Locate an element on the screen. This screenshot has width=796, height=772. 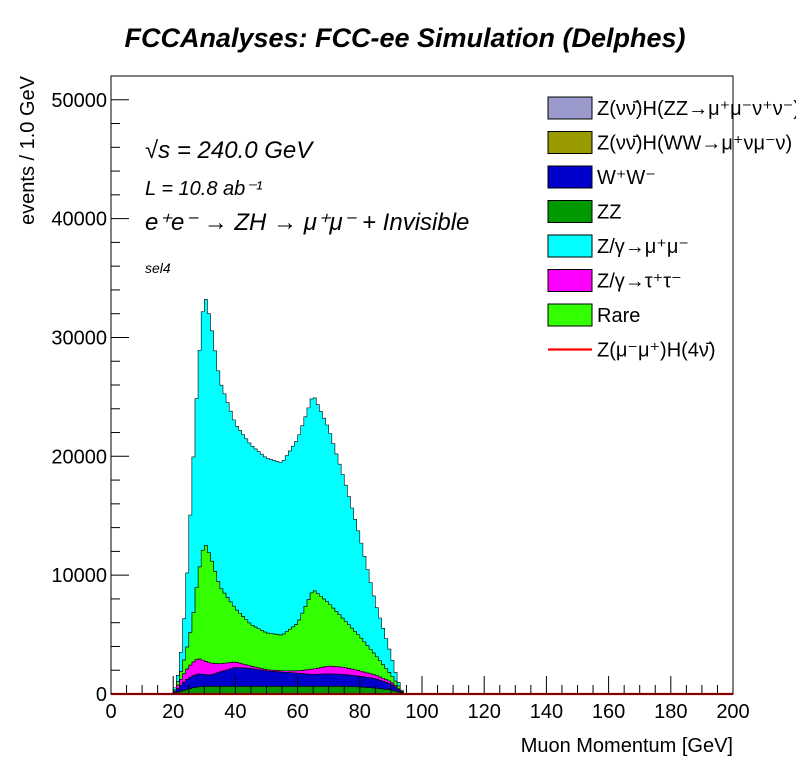
y-tick-label: 30000 is located at coordinates (79, 338).